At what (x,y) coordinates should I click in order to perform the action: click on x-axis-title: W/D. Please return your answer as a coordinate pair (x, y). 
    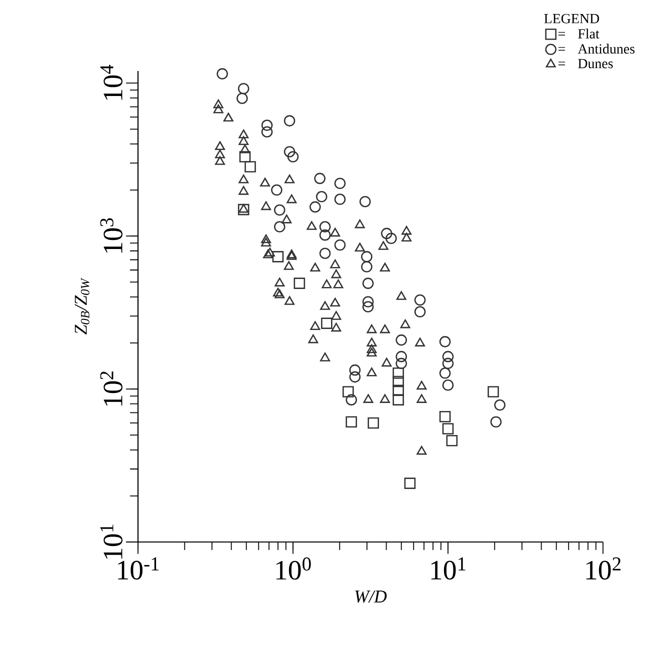
    Looking at the image, I should click on (371, 596).